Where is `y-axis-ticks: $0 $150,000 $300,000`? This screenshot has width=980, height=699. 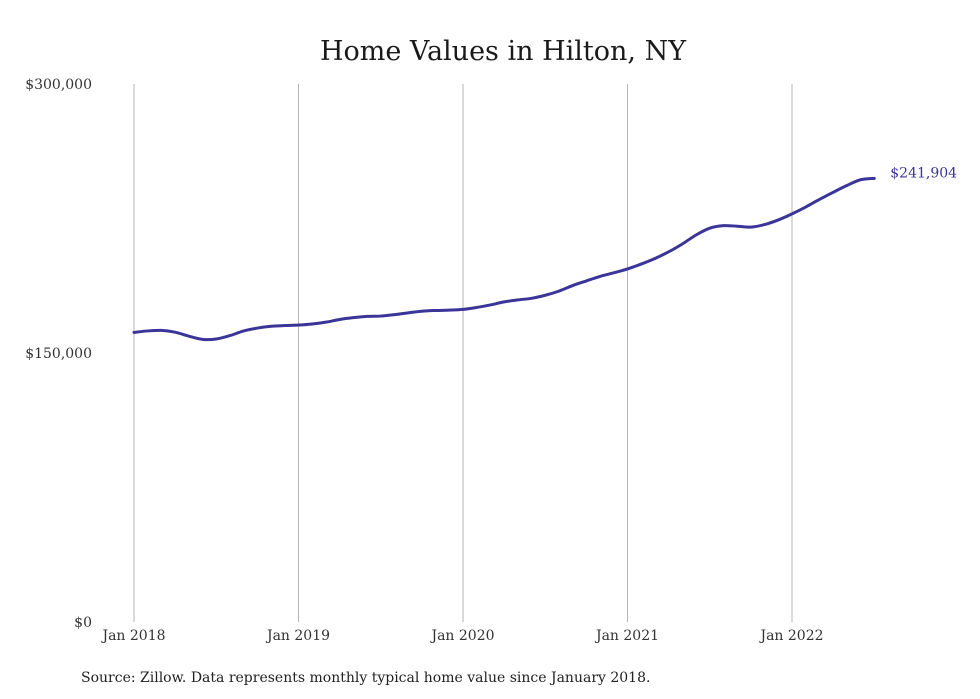 y-axis-ticks: $0 $150,000 $300,000 is located at coordinates (58, 354).